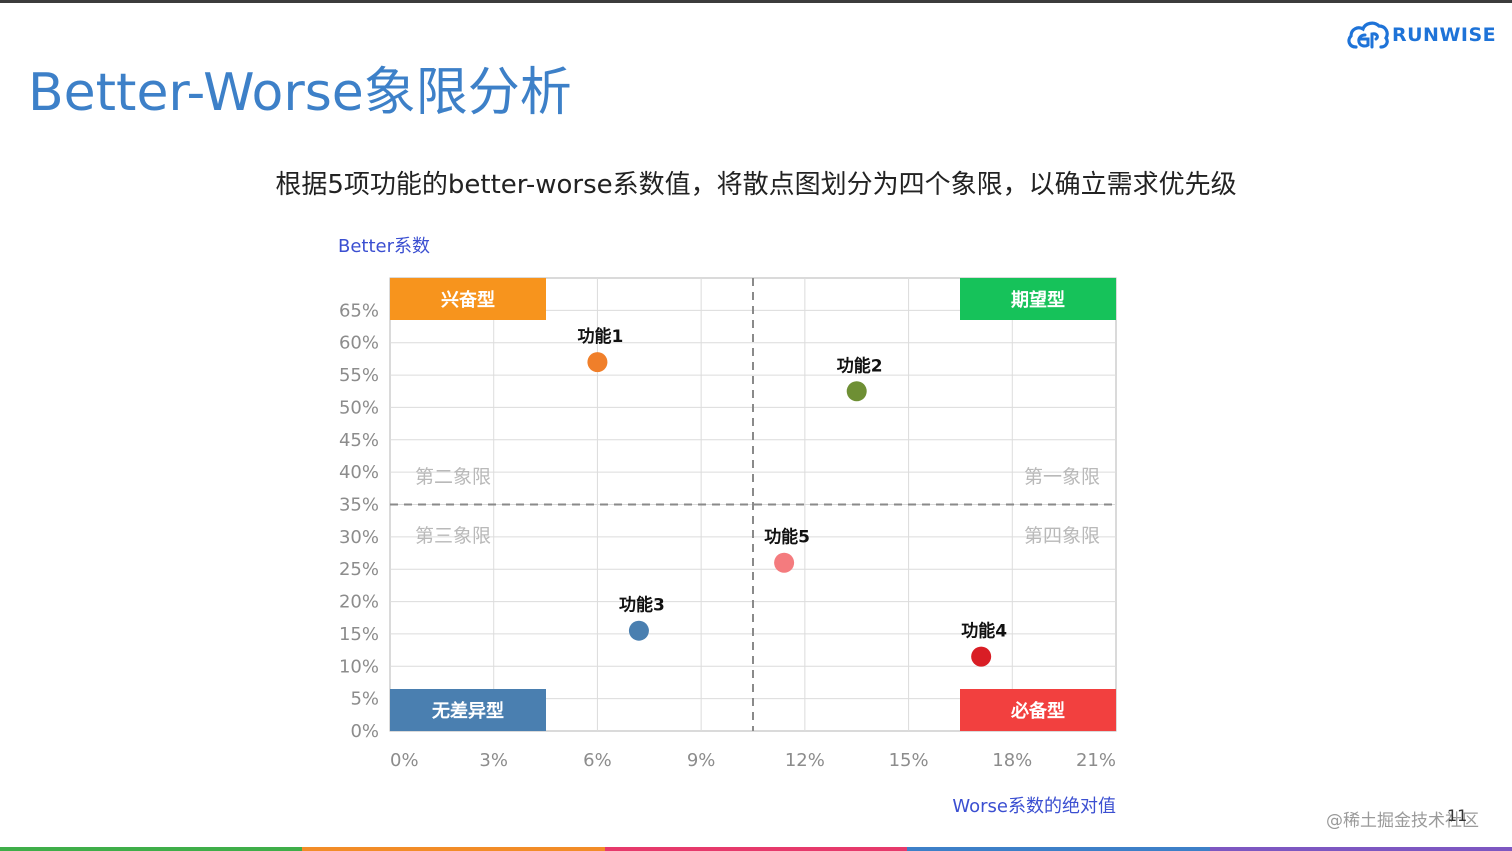 Image resolution: width=1512 pixels, height=851 pixels. What do you see at coordinates (642, 605) in the screenshot?
I see `data-point-label: 功能3` at bounding box center [642, 605].